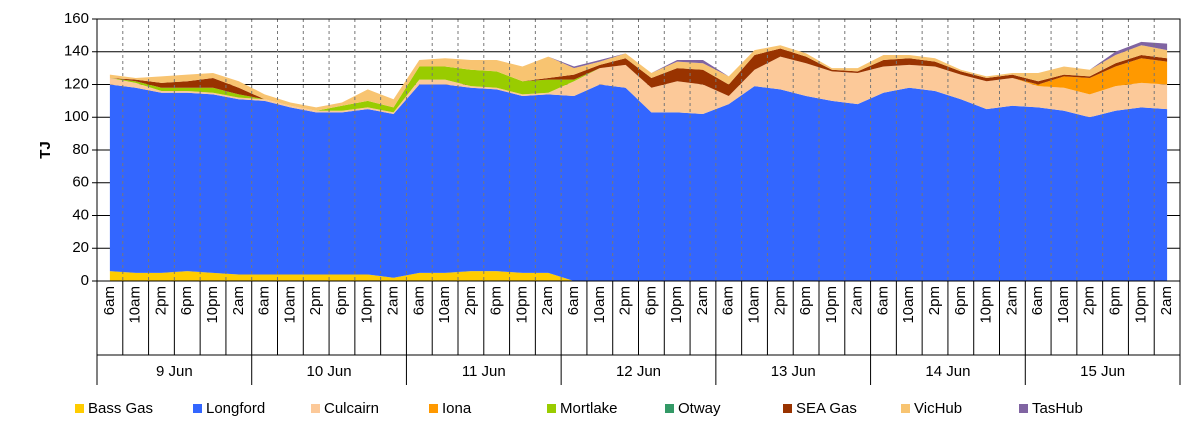  Describe the element at coordinates (76, 116) in the screenshot. I see `y-tick-label: 100` at that location.